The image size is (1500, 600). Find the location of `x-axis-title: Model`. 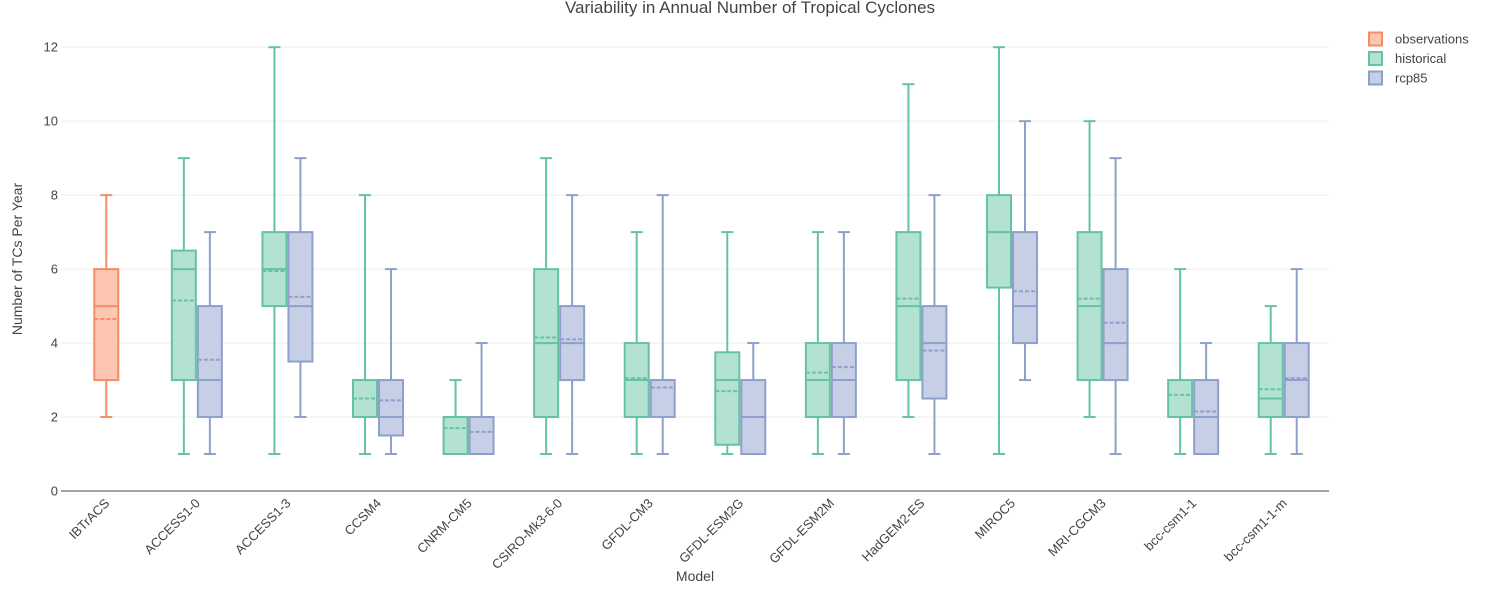

x-axis-title: Model is located at coordinates (695, 576).